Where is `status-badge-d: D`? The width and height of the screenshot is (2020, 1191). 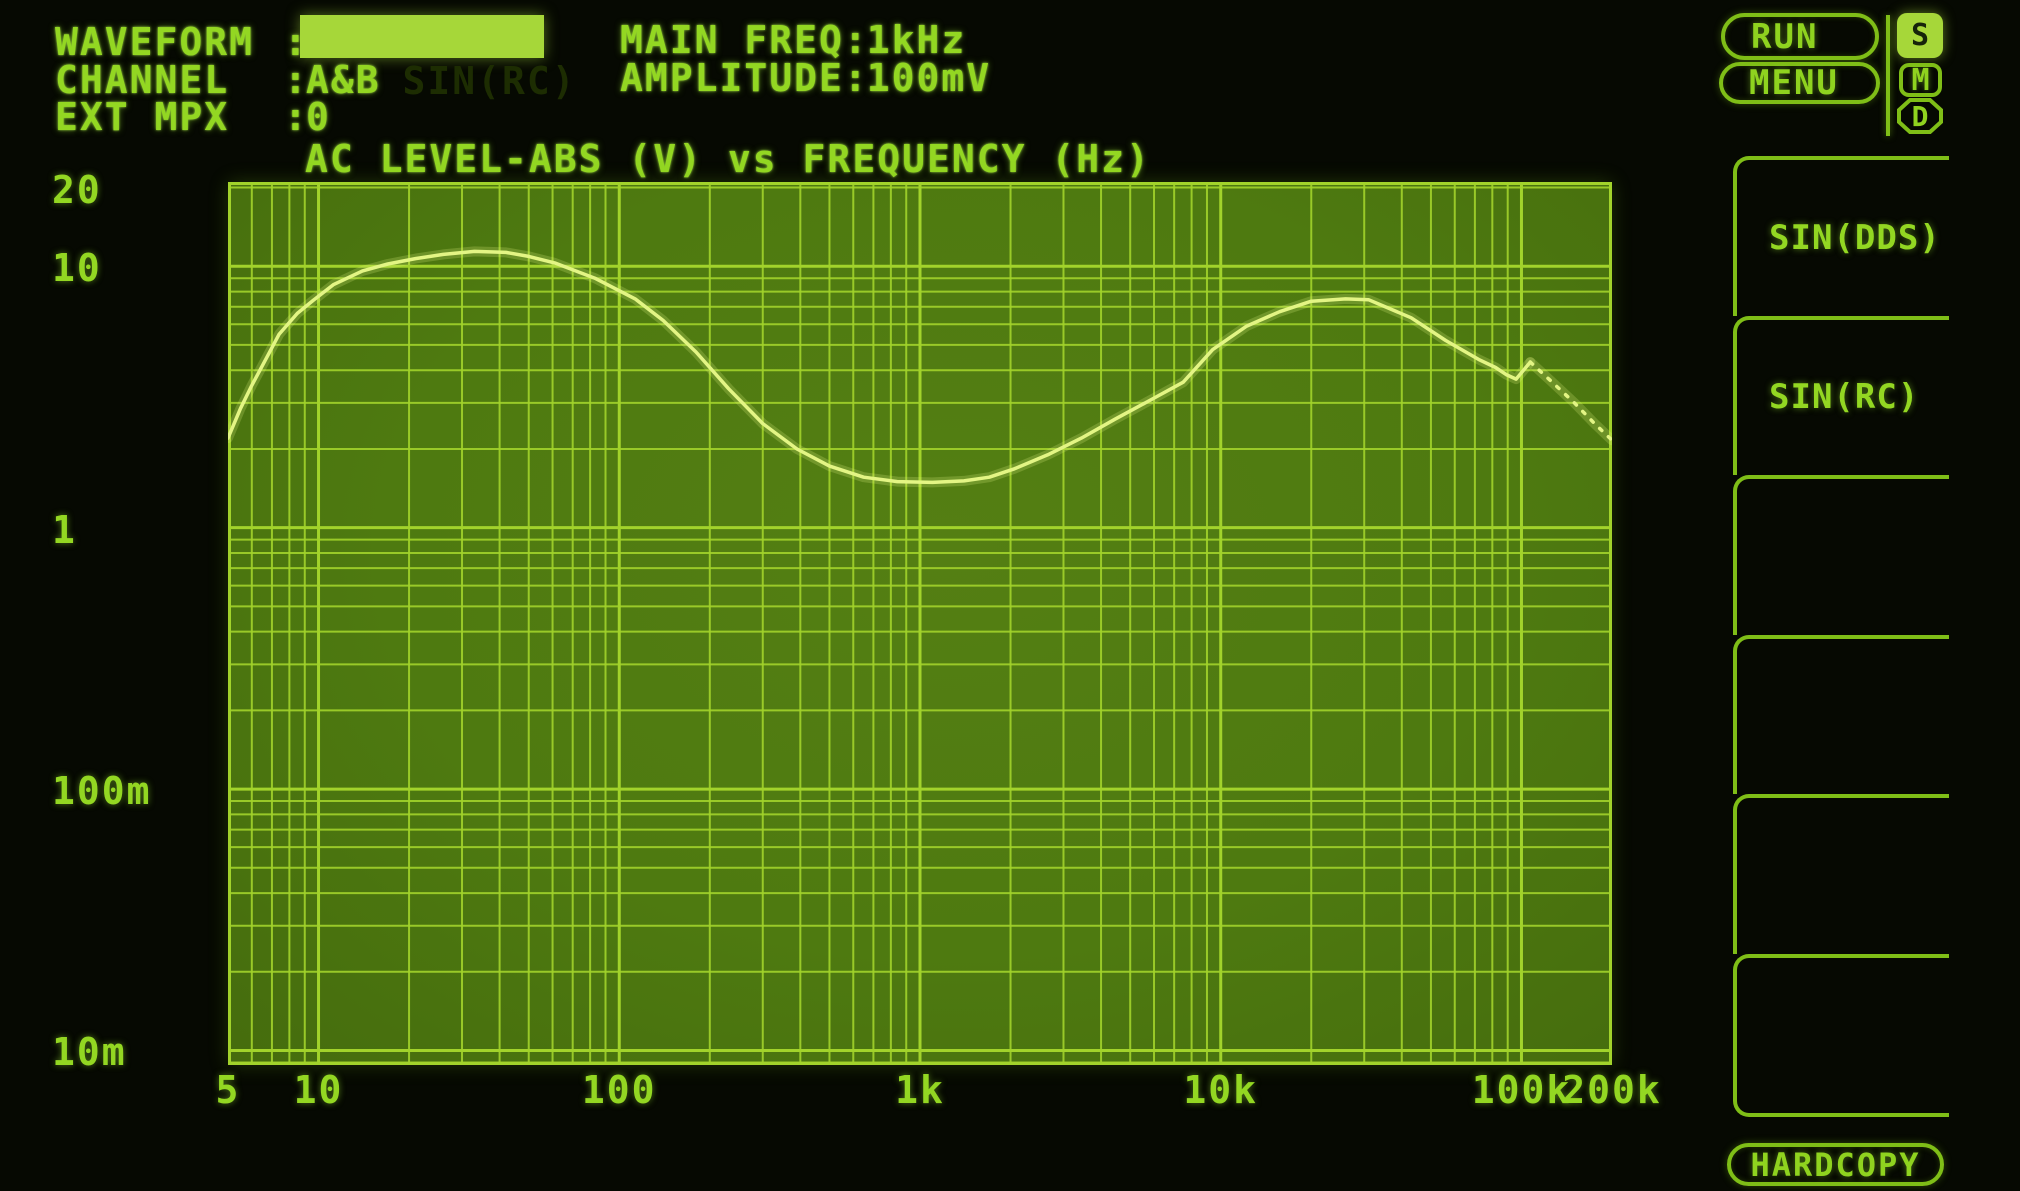
status-badge-d: D is located at coordinates (1920, 116).